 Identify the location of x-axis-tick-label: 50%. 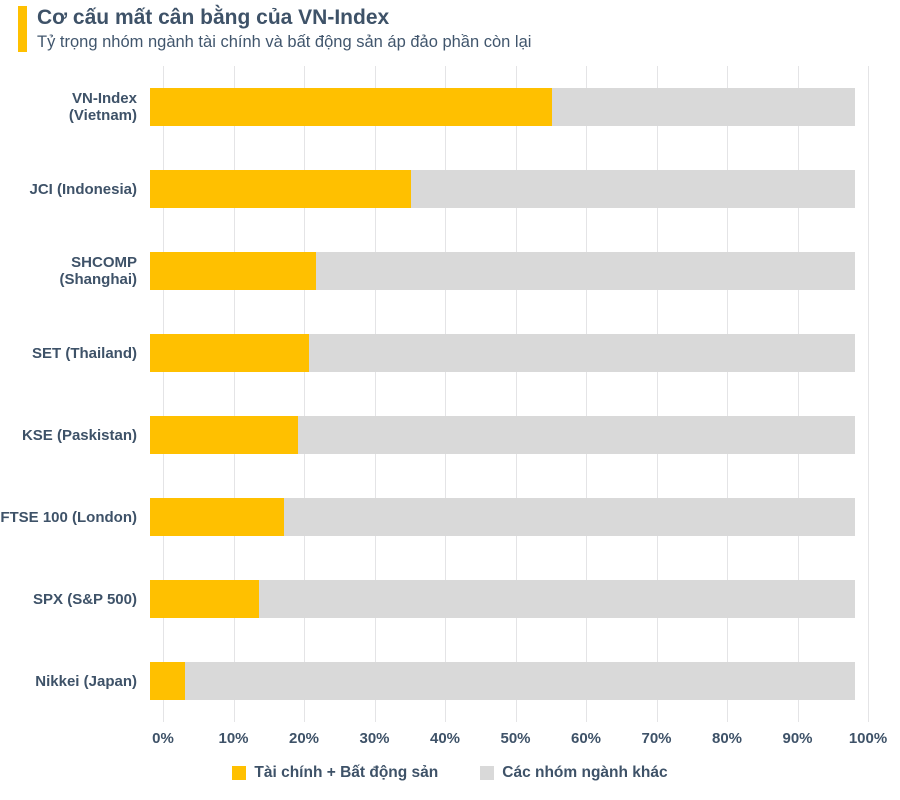
(515, 738).